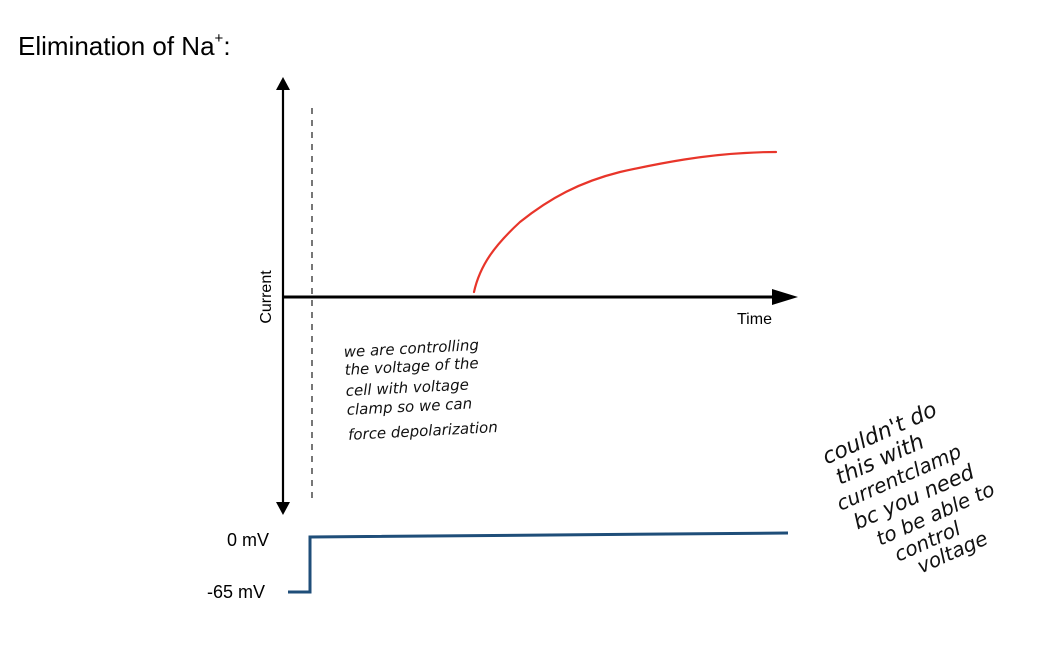 This screenshot has width=1058, height=652. I want to click on voltage-level-bottom: -65 mV, so click(236, 592).